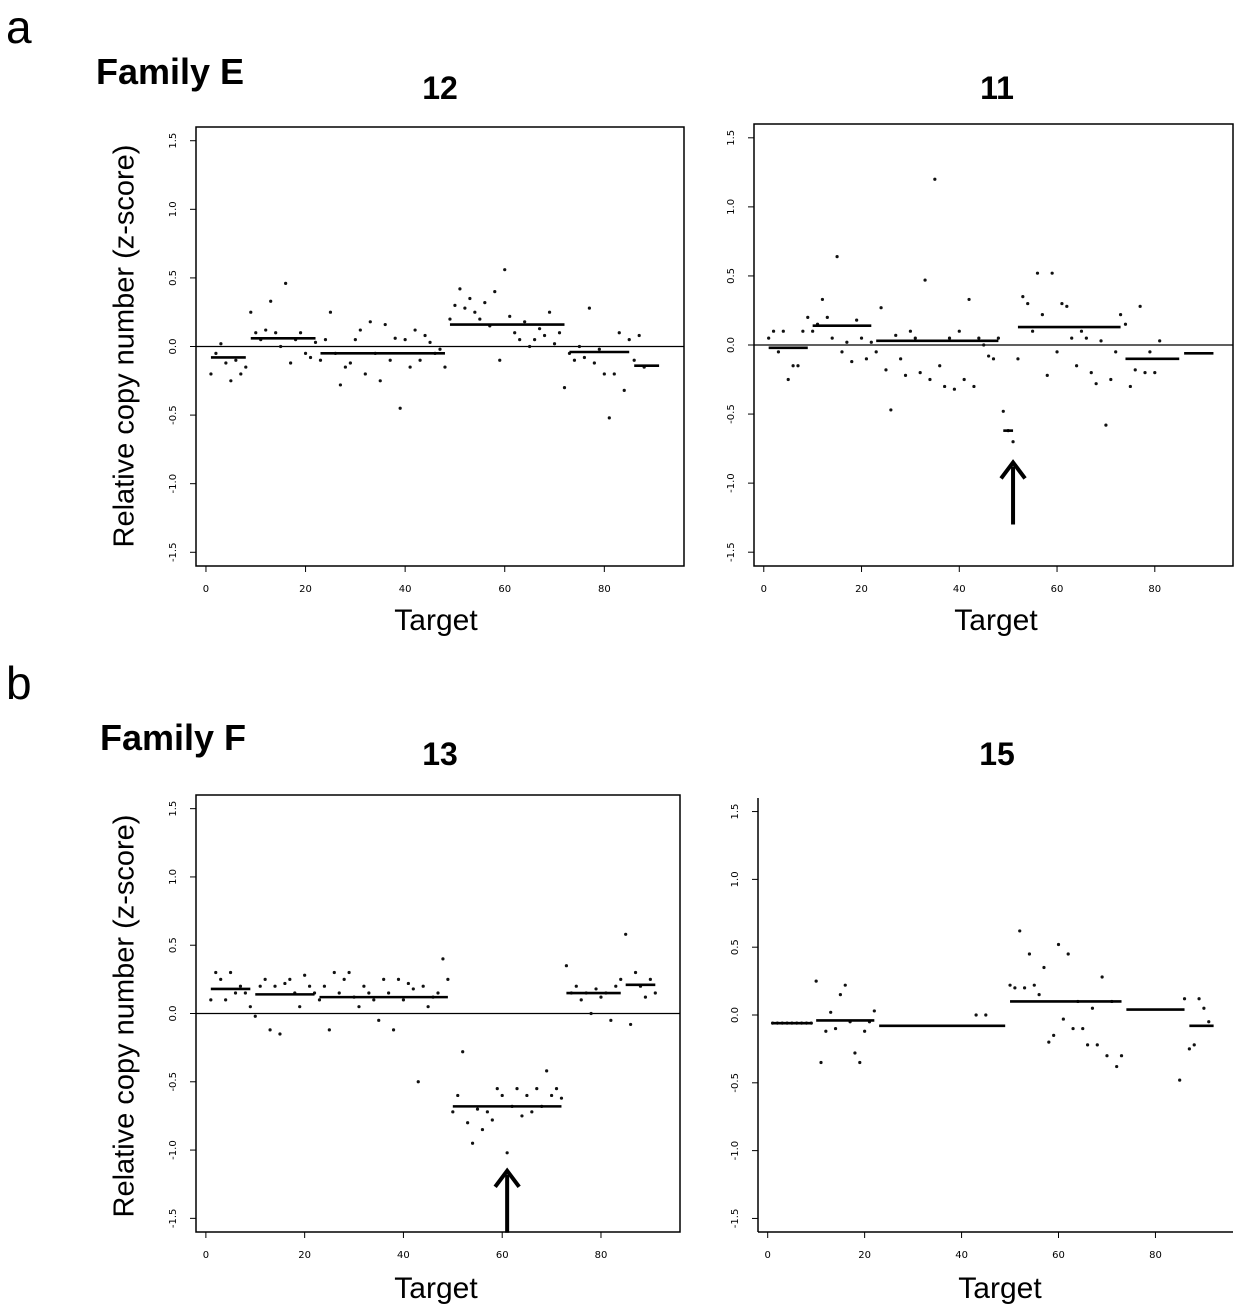  I want to click on x-tick-label: 20, so click(864, 1255).